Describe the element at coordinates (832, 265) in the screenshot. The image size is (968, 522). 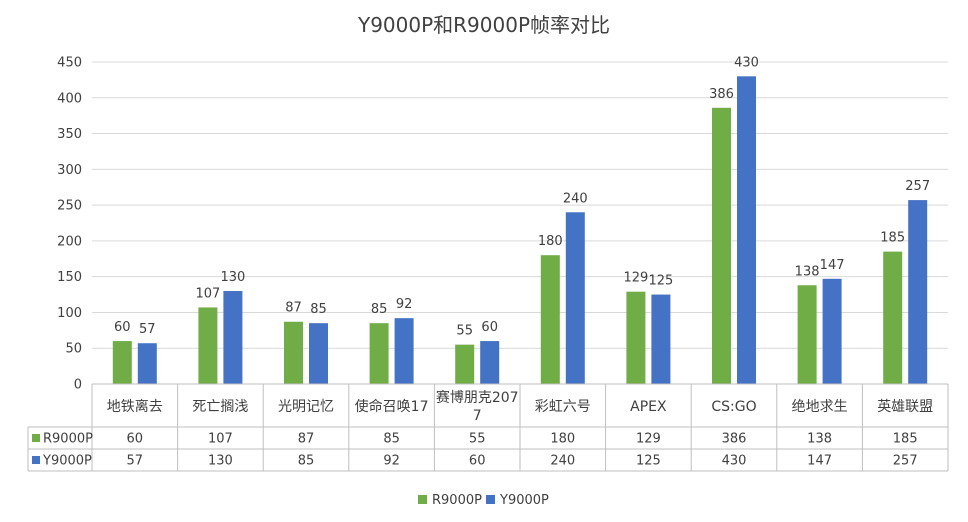
I see `data-label: 147` at that location.